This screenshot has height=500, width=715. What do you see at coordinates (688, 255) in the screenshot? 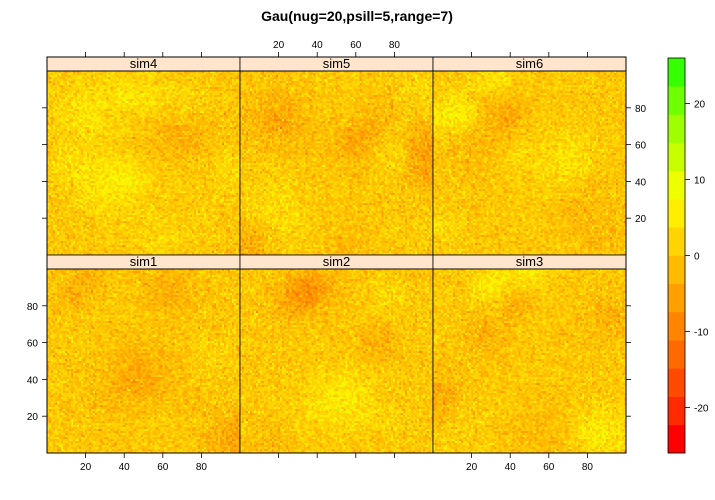
I see `color-key: -20 -10 0 10 20` at bounding box center [688, 255].